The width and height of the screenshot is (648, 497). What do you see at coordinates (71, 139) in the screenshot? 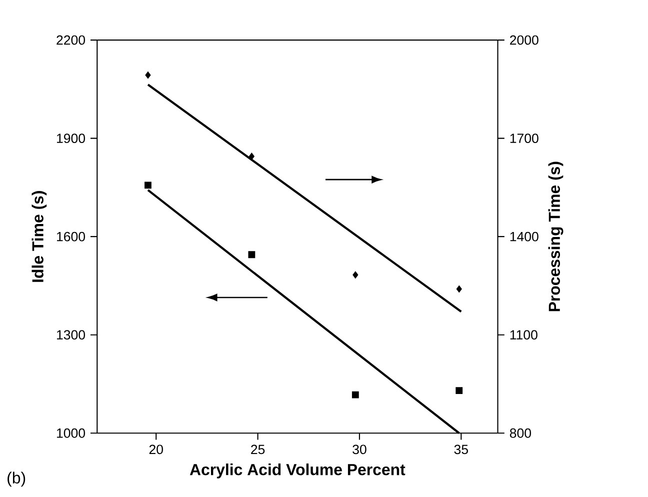
I see `y-tick-label: 1900` at bounding box center [71, 139].